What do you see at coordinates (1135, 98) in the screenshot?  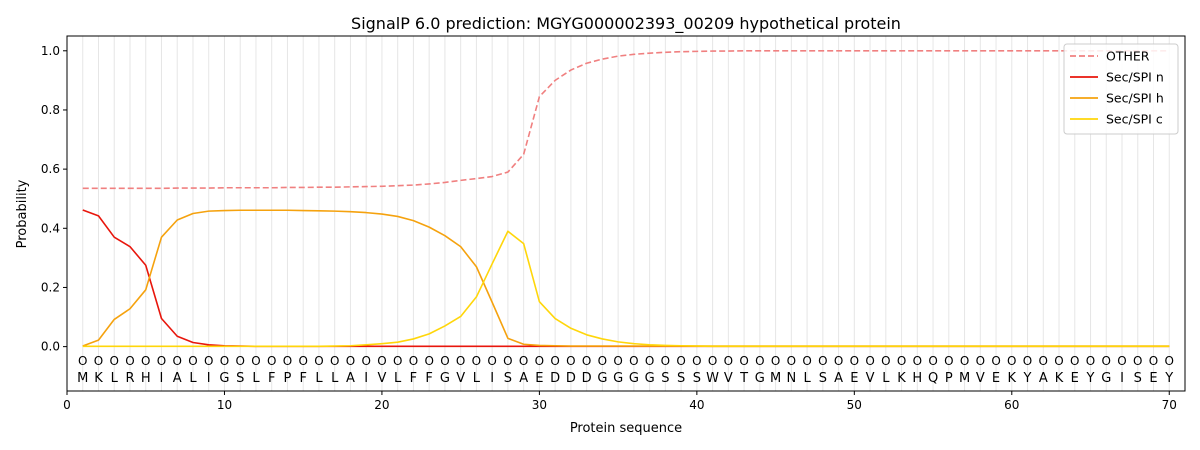 I see `legend-label: Sec/SPI h` at bounding box center [1135, 98].